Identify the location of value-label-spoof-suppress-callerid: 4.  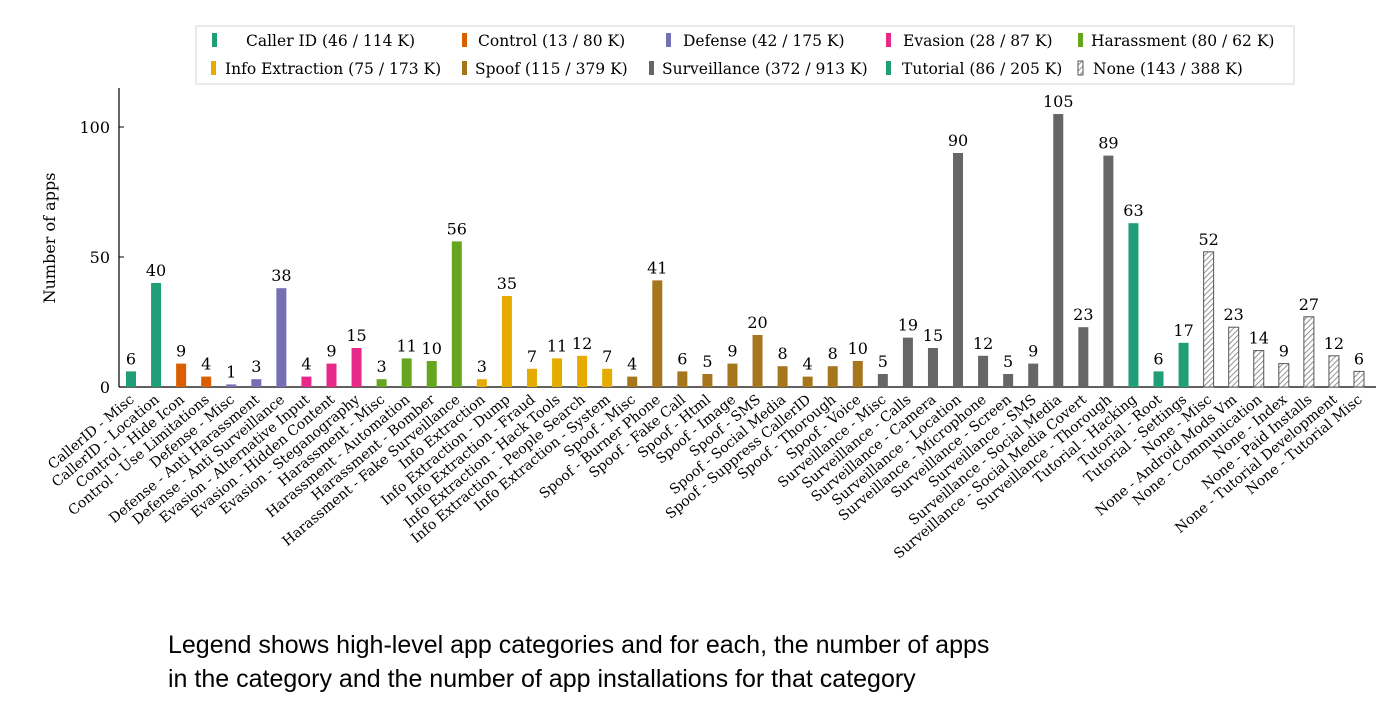
(808, 364).